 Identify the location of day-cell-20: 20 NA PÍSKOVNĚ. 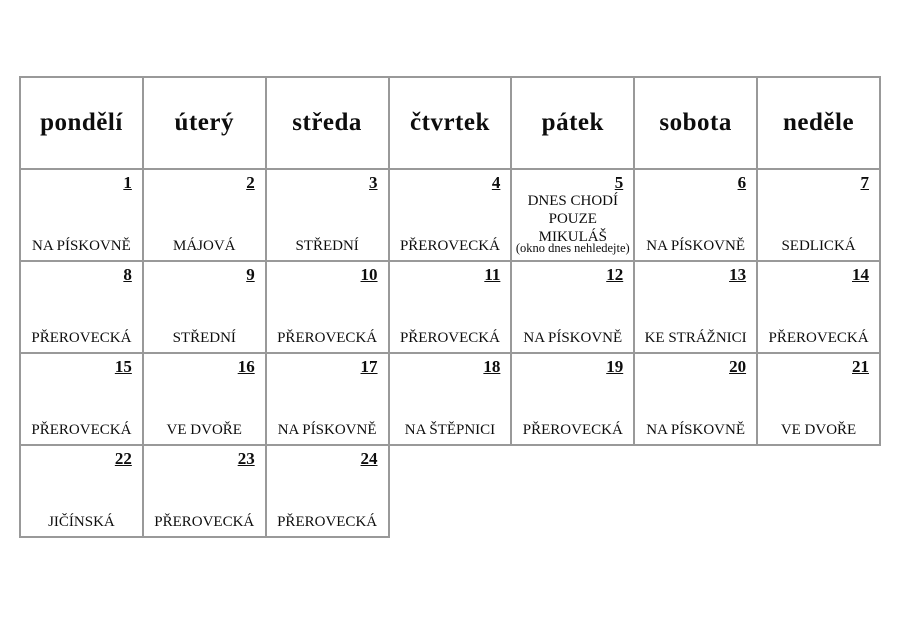
(696, 399).